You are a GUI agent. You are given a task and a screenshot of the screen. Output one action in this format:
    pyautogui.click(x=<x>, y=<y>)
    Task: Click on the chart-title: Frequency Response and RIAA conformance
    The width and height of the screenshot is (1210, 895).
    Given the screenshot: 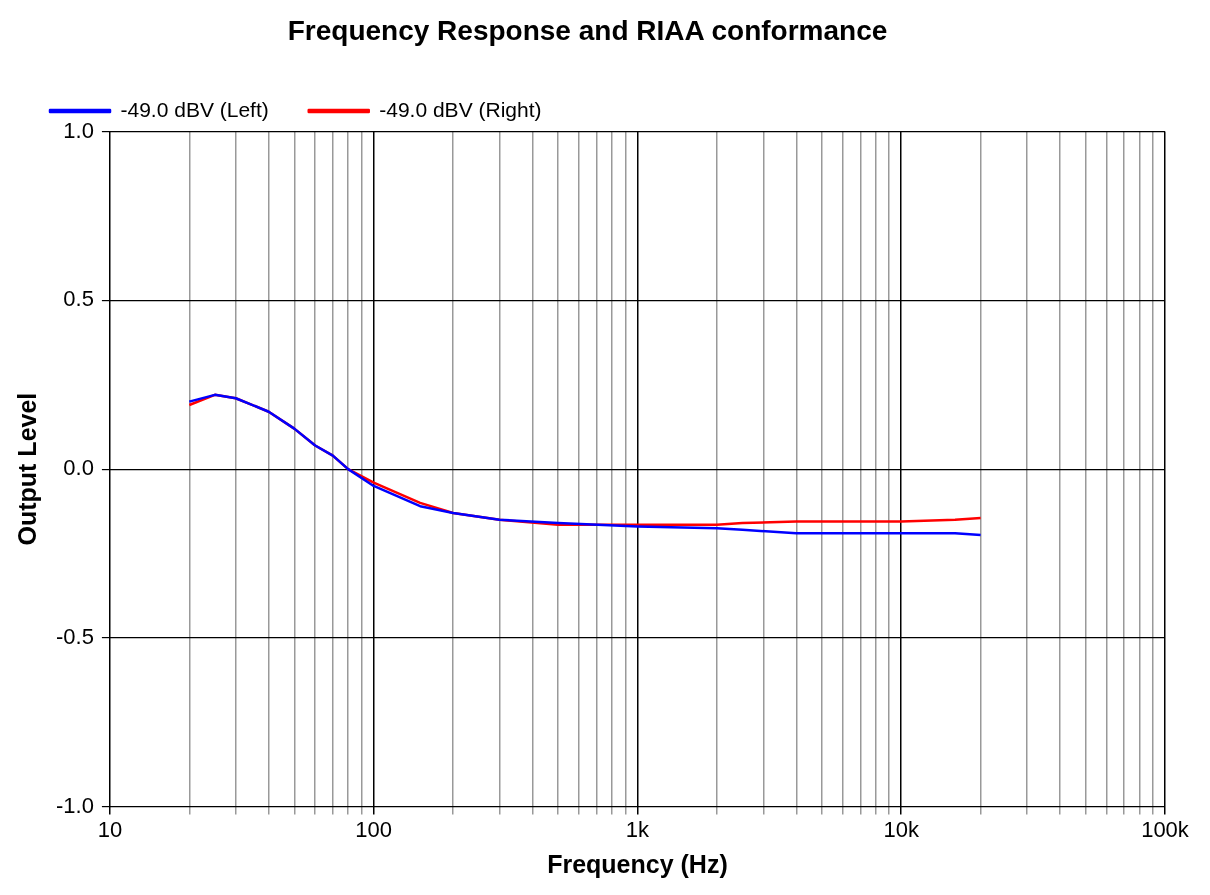 What is the action you would take?
    pyautogui.click(x=587, y=30)
    